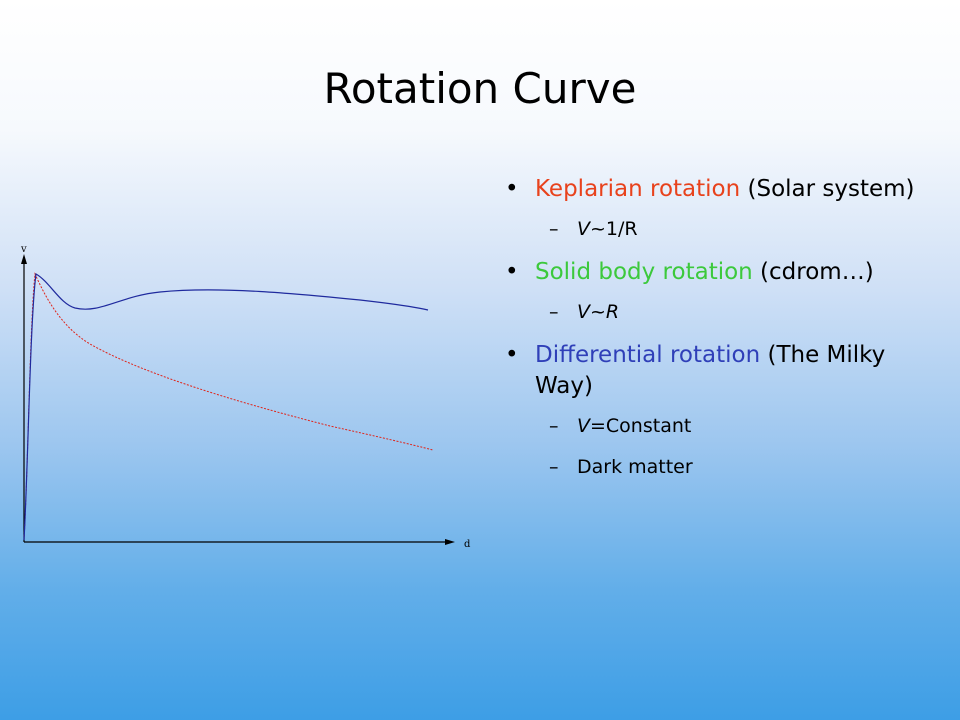 Image resolution: width=960 pixels, height=720 pixels. I want to click on differential-highlight: Differential rotation, so click(648, 355).